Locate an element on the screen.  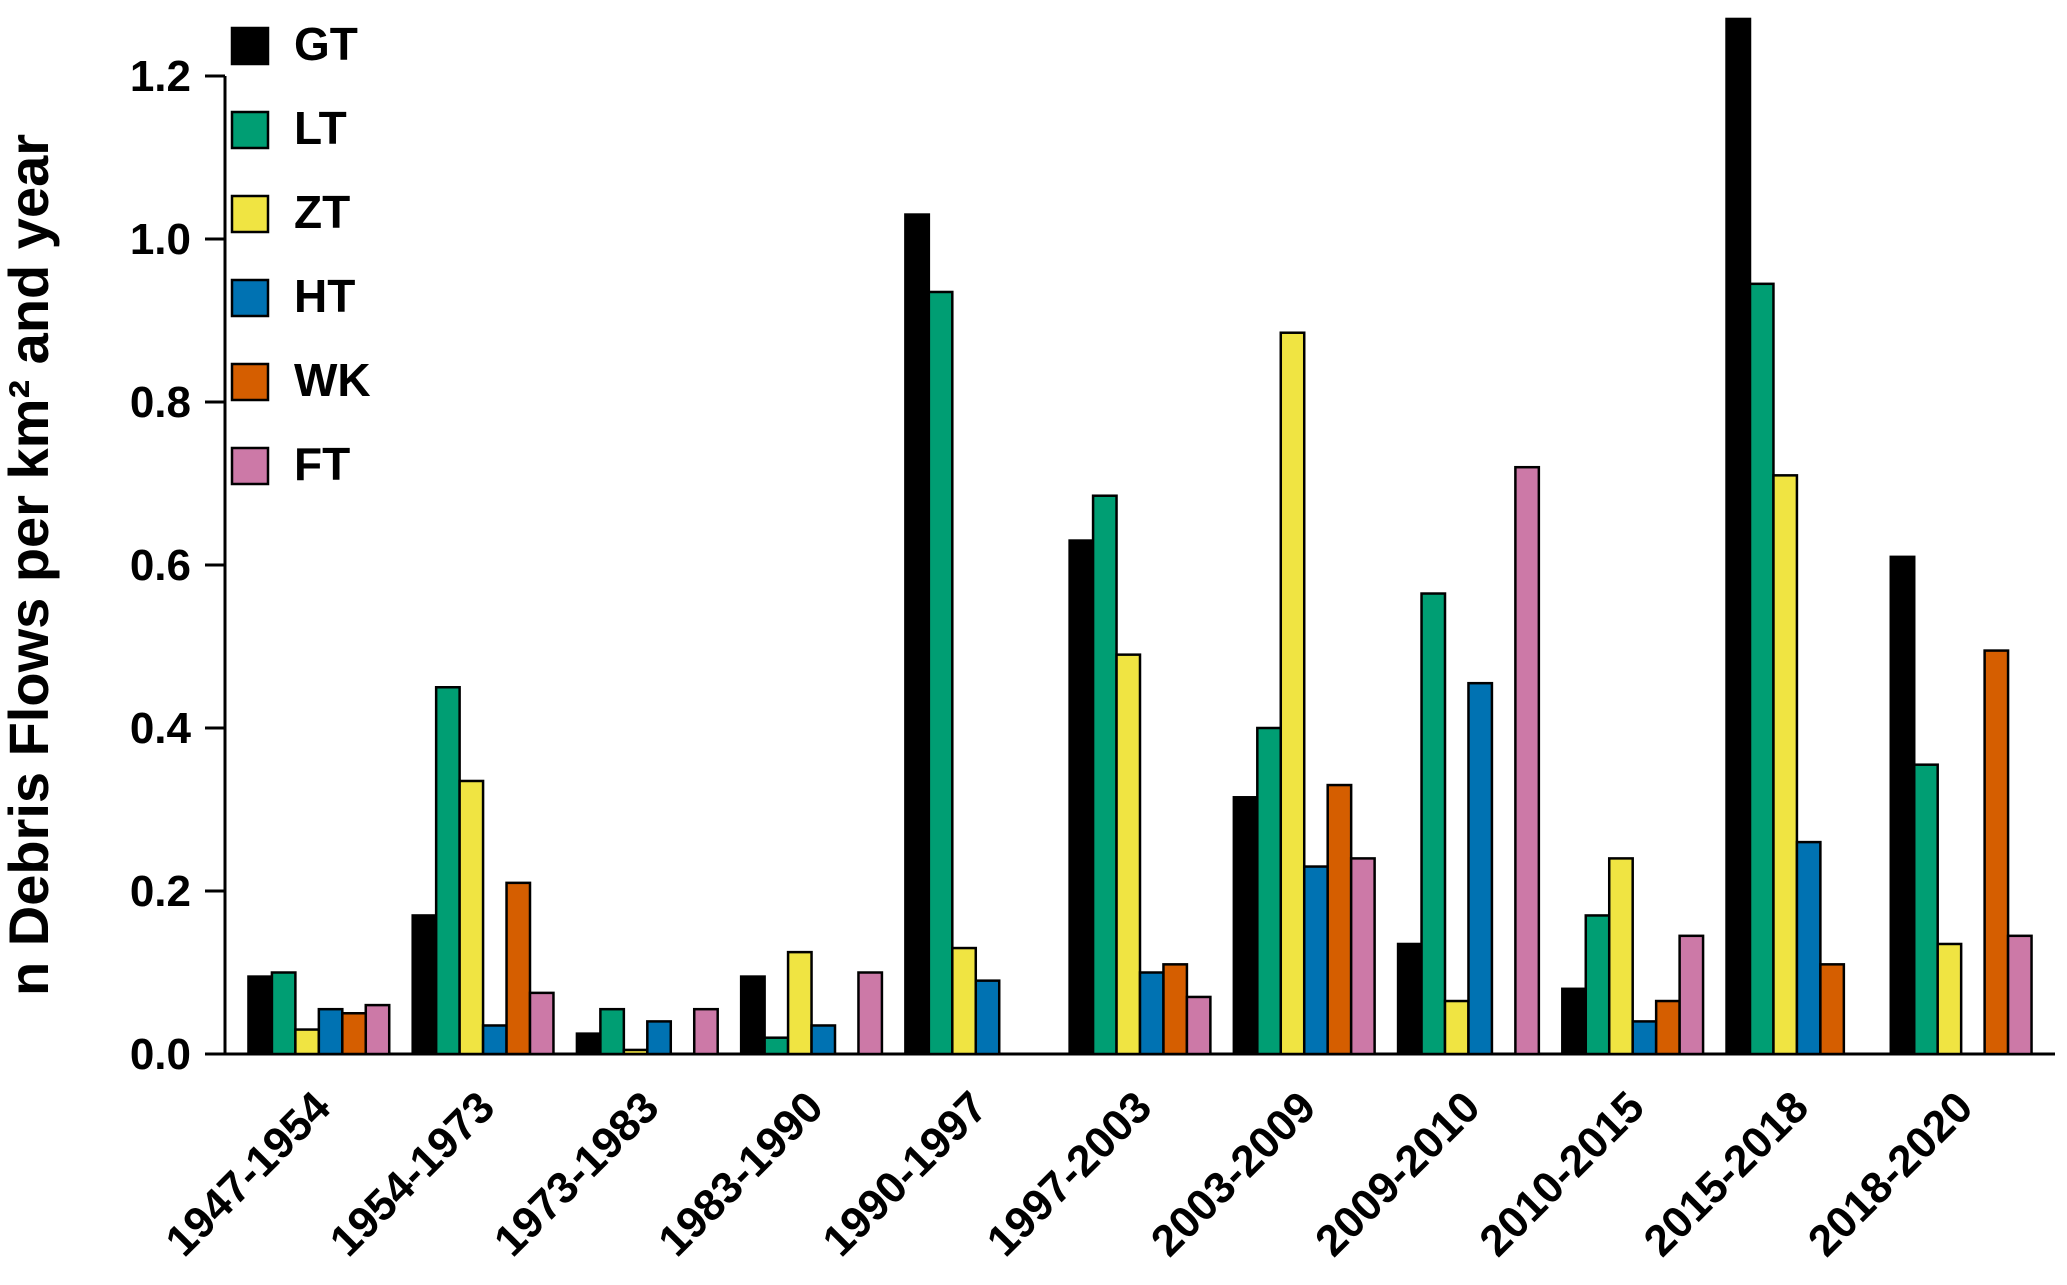
x-tick-label: 1947-1954 is located at coordinates (248, 1174).